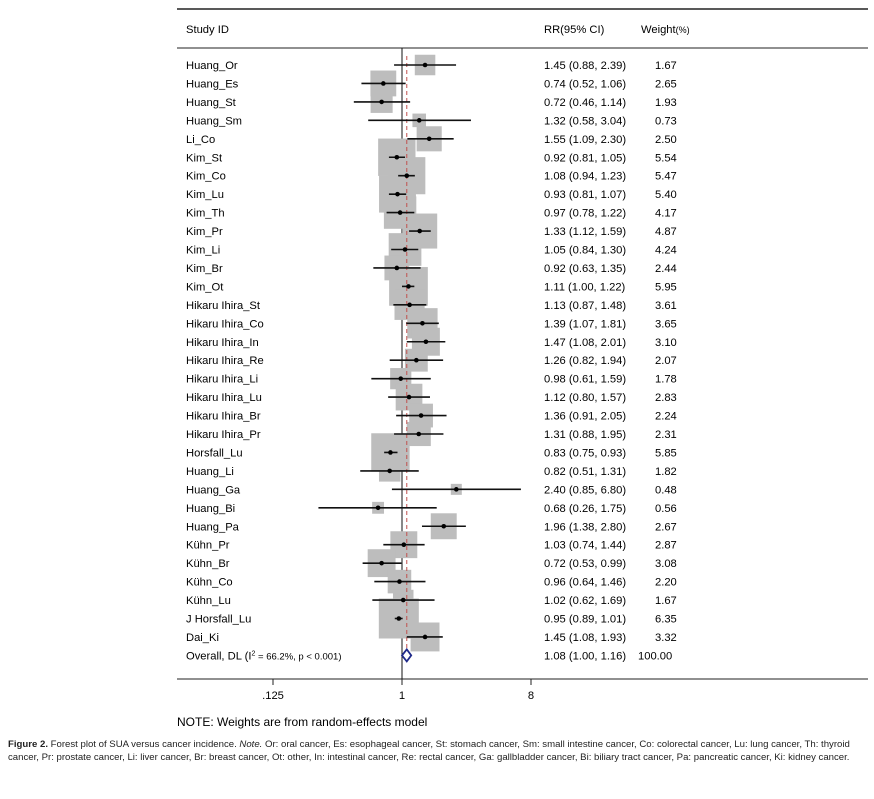 The height and width of the screenshot is (799, 874). Describe the element at coordinates (666, 177) in the screenshot. I see `study-weight: 5.47` at that location.